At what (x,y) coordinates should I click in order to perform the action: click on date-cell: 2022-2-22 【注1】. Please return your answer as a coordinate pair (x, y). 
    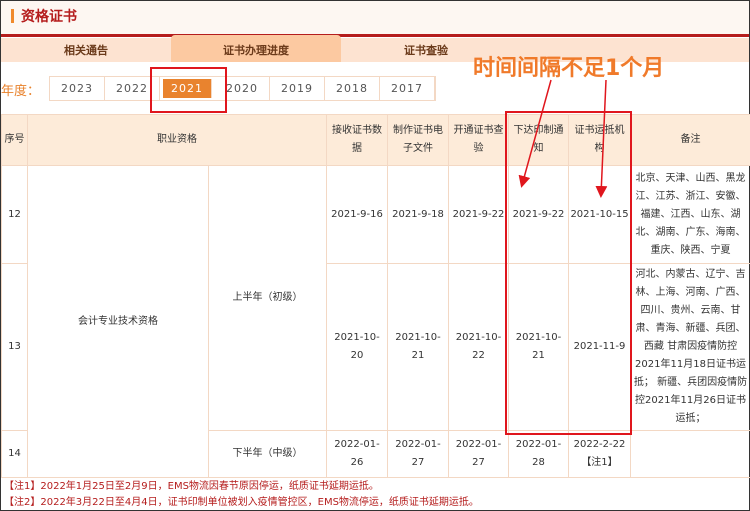
    Looking at the image, I should click on (599, 454).